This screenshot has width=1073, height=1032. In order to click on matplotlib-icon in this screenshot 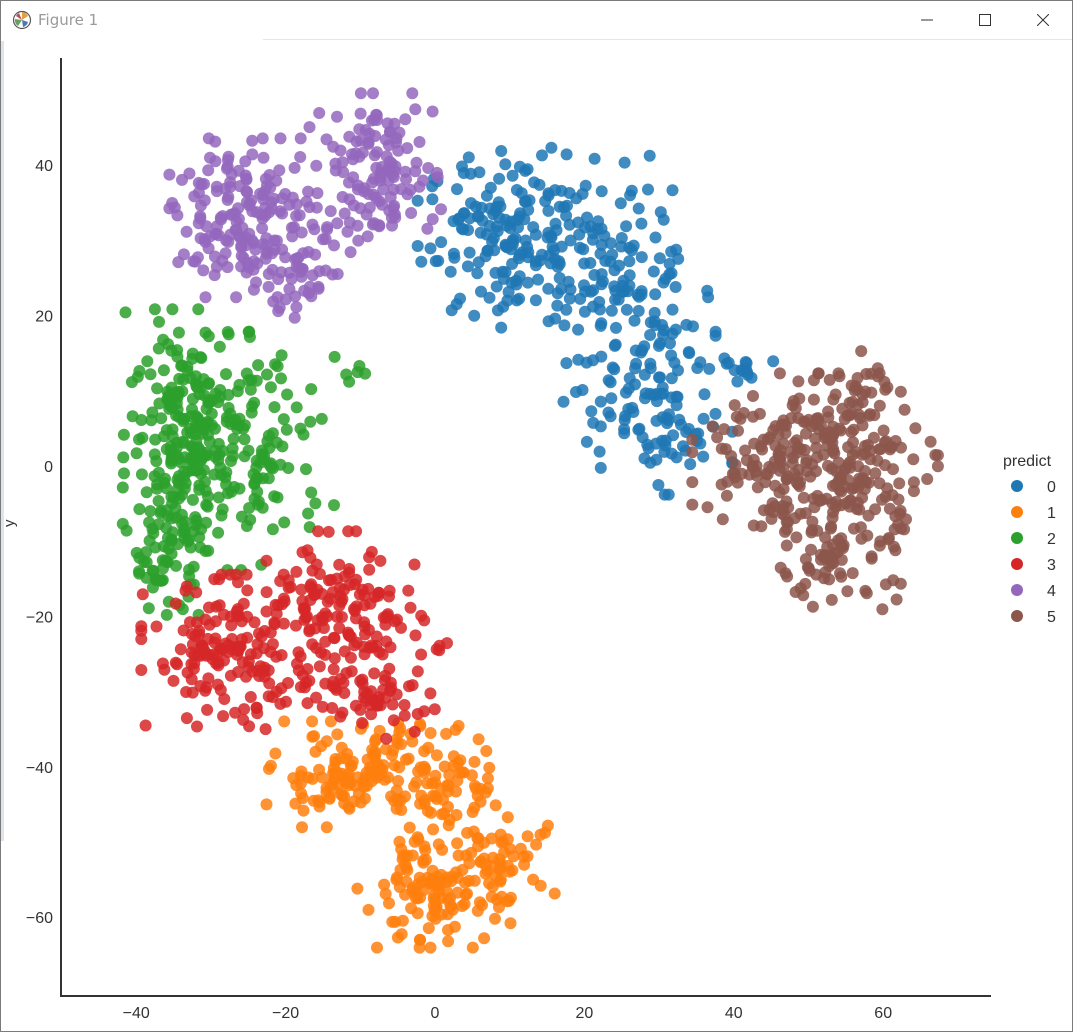, I will do `click(22, 20)`.